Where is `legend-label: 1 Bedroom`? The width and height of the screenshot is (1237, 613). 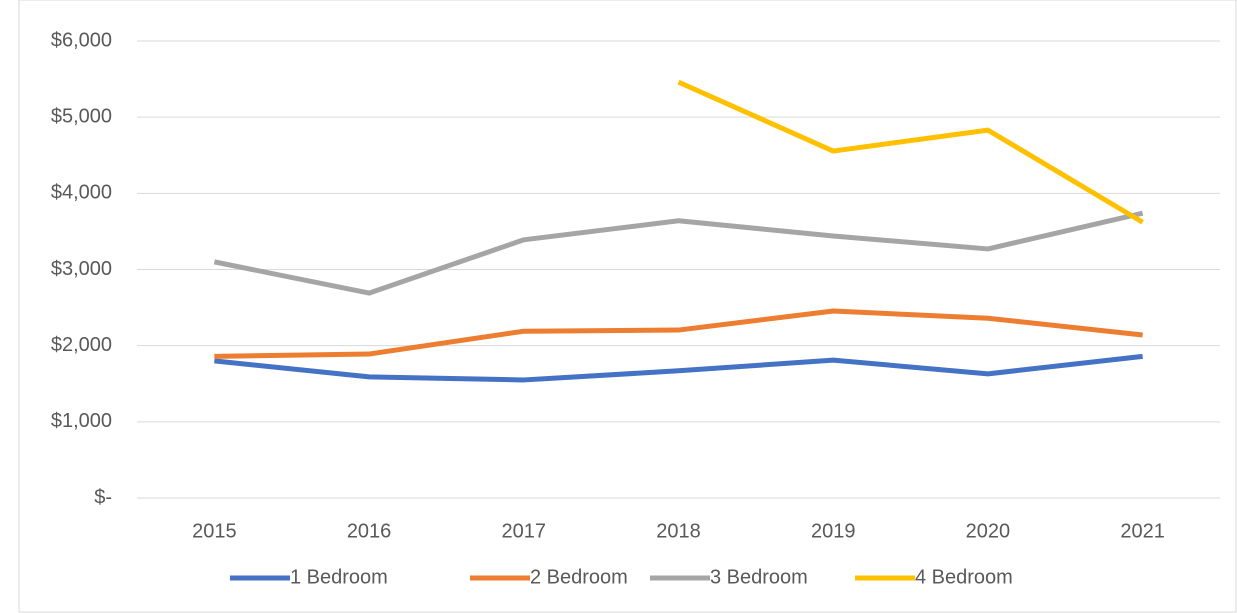 legend-label: 1 Bedroom is located at coordinates (339, 577).